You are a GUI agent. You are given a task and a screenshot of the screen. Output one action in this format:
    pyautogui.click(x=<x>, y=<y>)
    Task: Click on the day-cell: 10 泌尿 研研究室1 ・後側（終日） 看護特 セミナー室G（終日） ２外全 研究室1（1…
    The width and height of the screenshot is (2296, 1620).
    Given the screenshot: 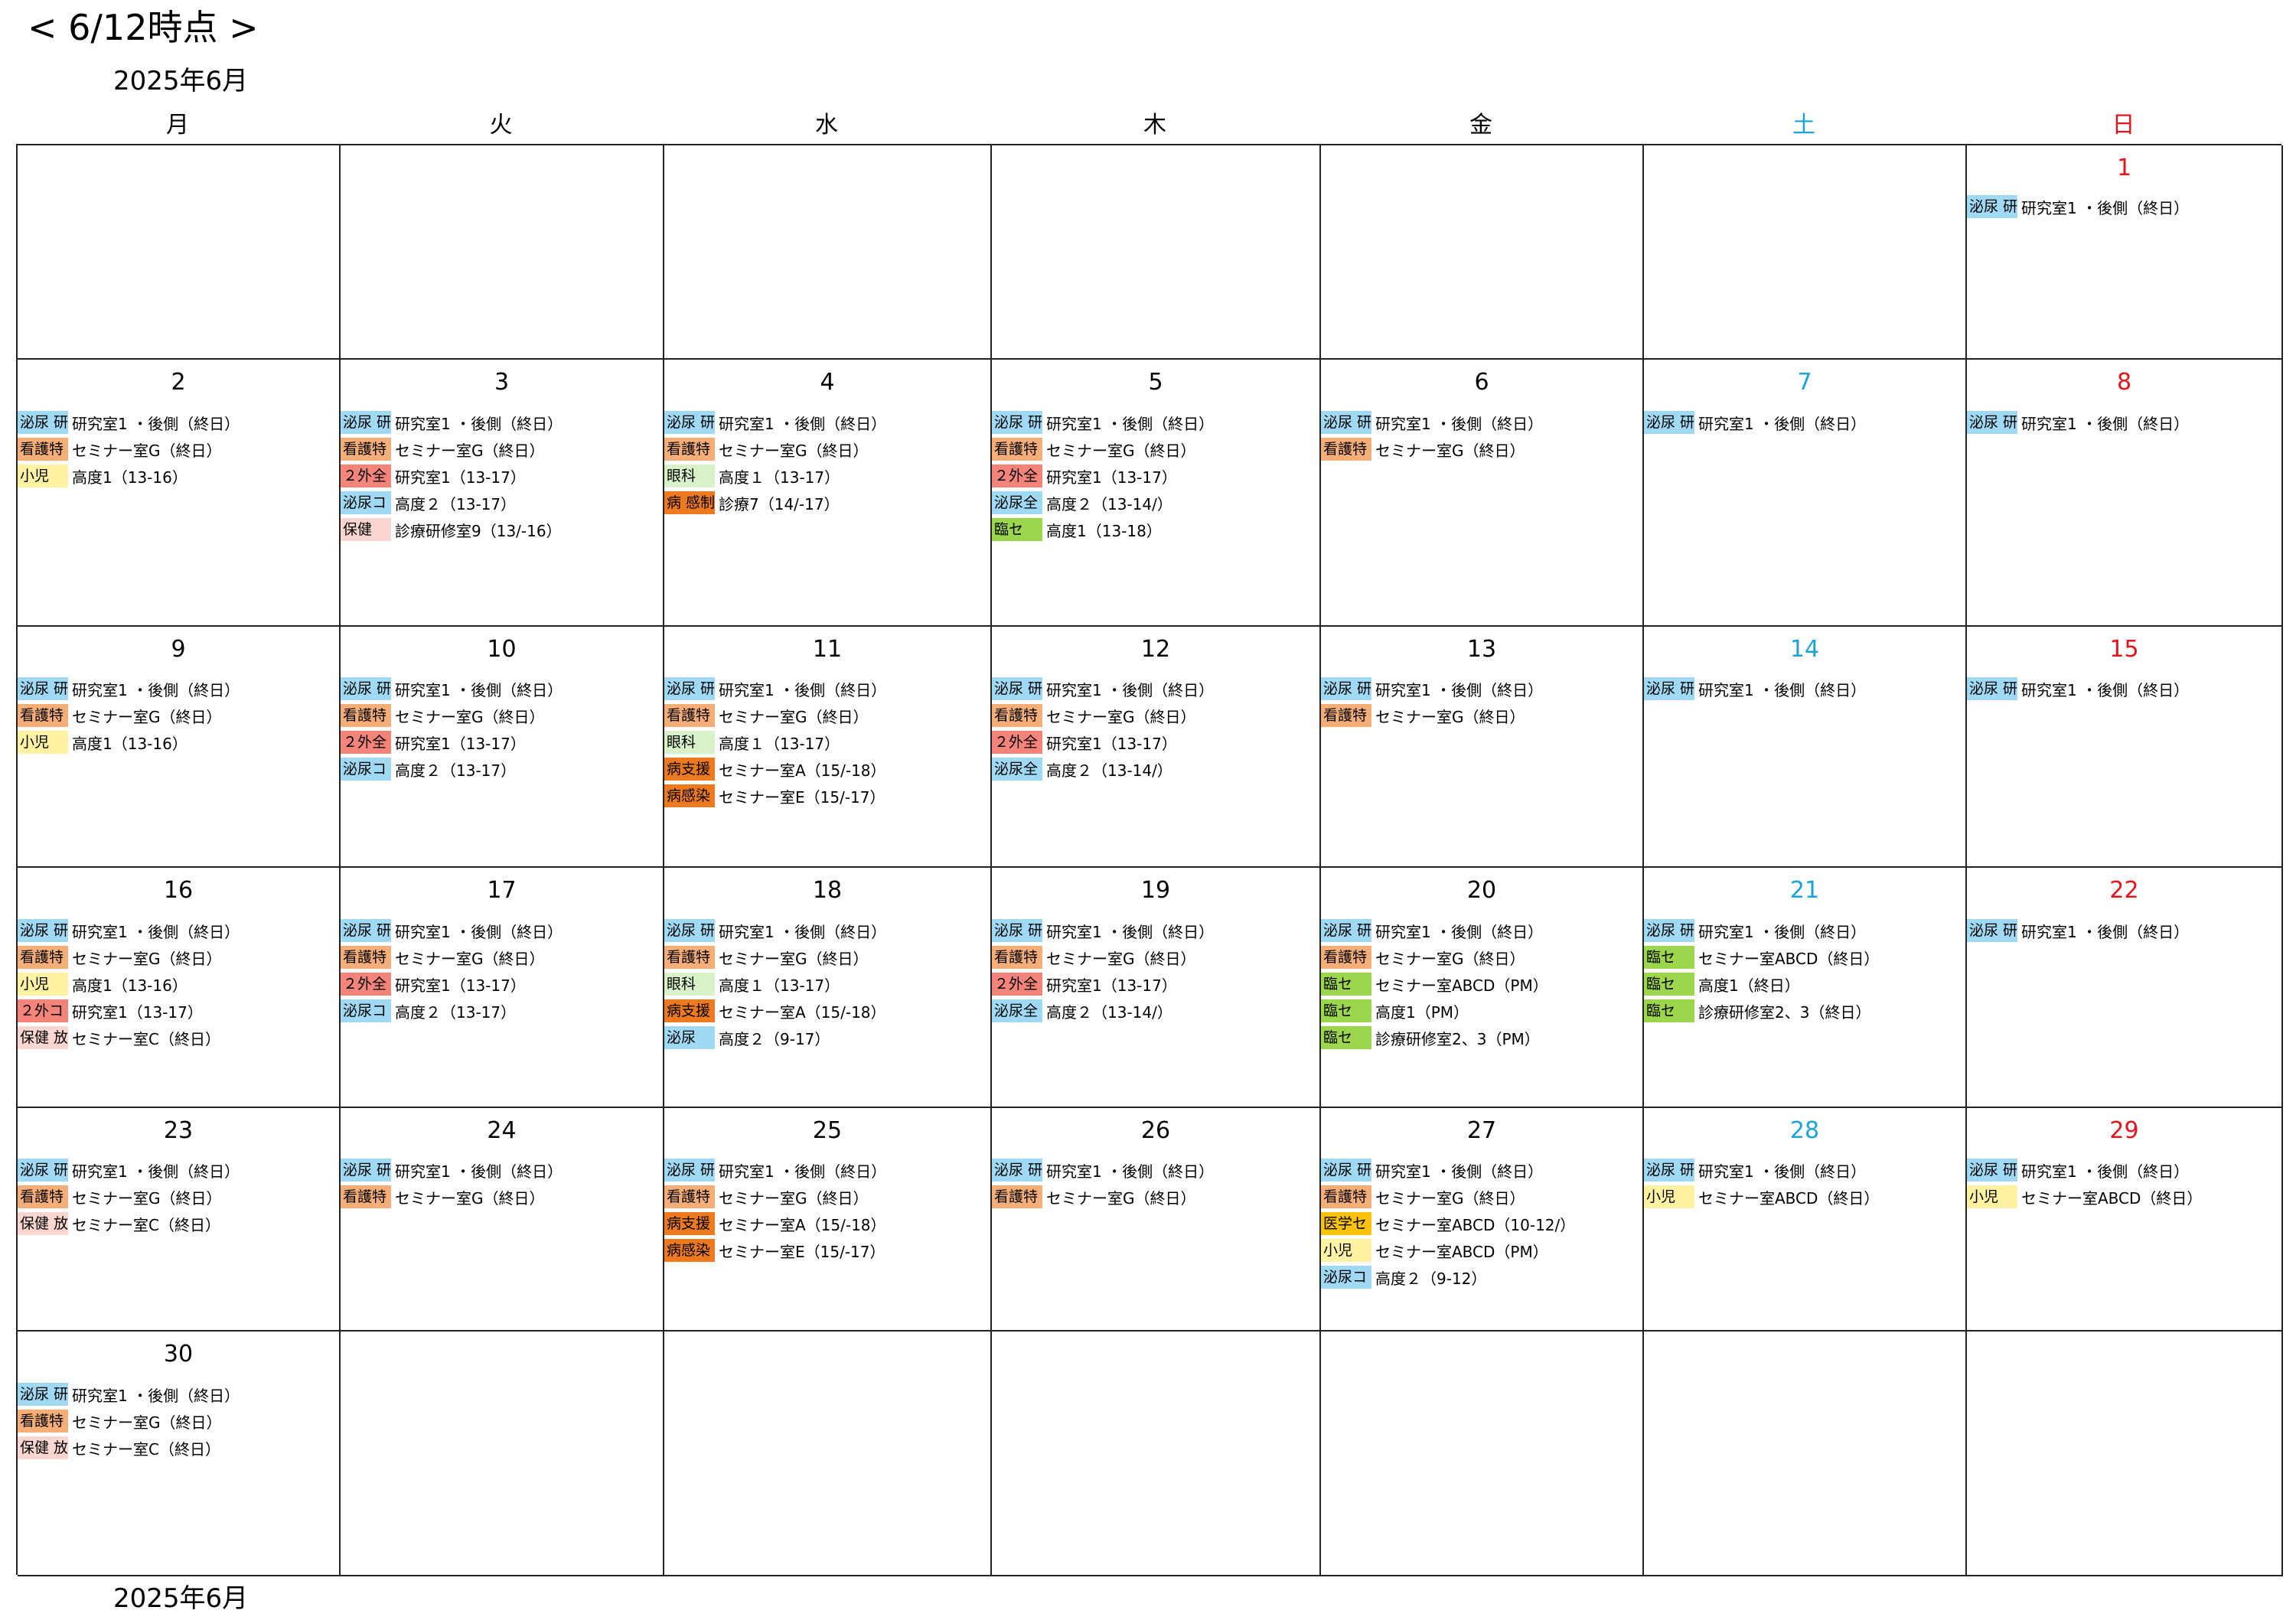 What is the action you would take?
    pyautogui.click(x=502, y=747)
    